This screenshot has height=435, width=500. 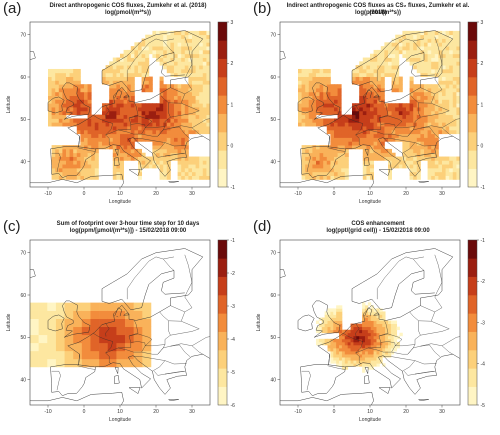 I want to click on y-tick-label: 50, so click(x=273, y=338).